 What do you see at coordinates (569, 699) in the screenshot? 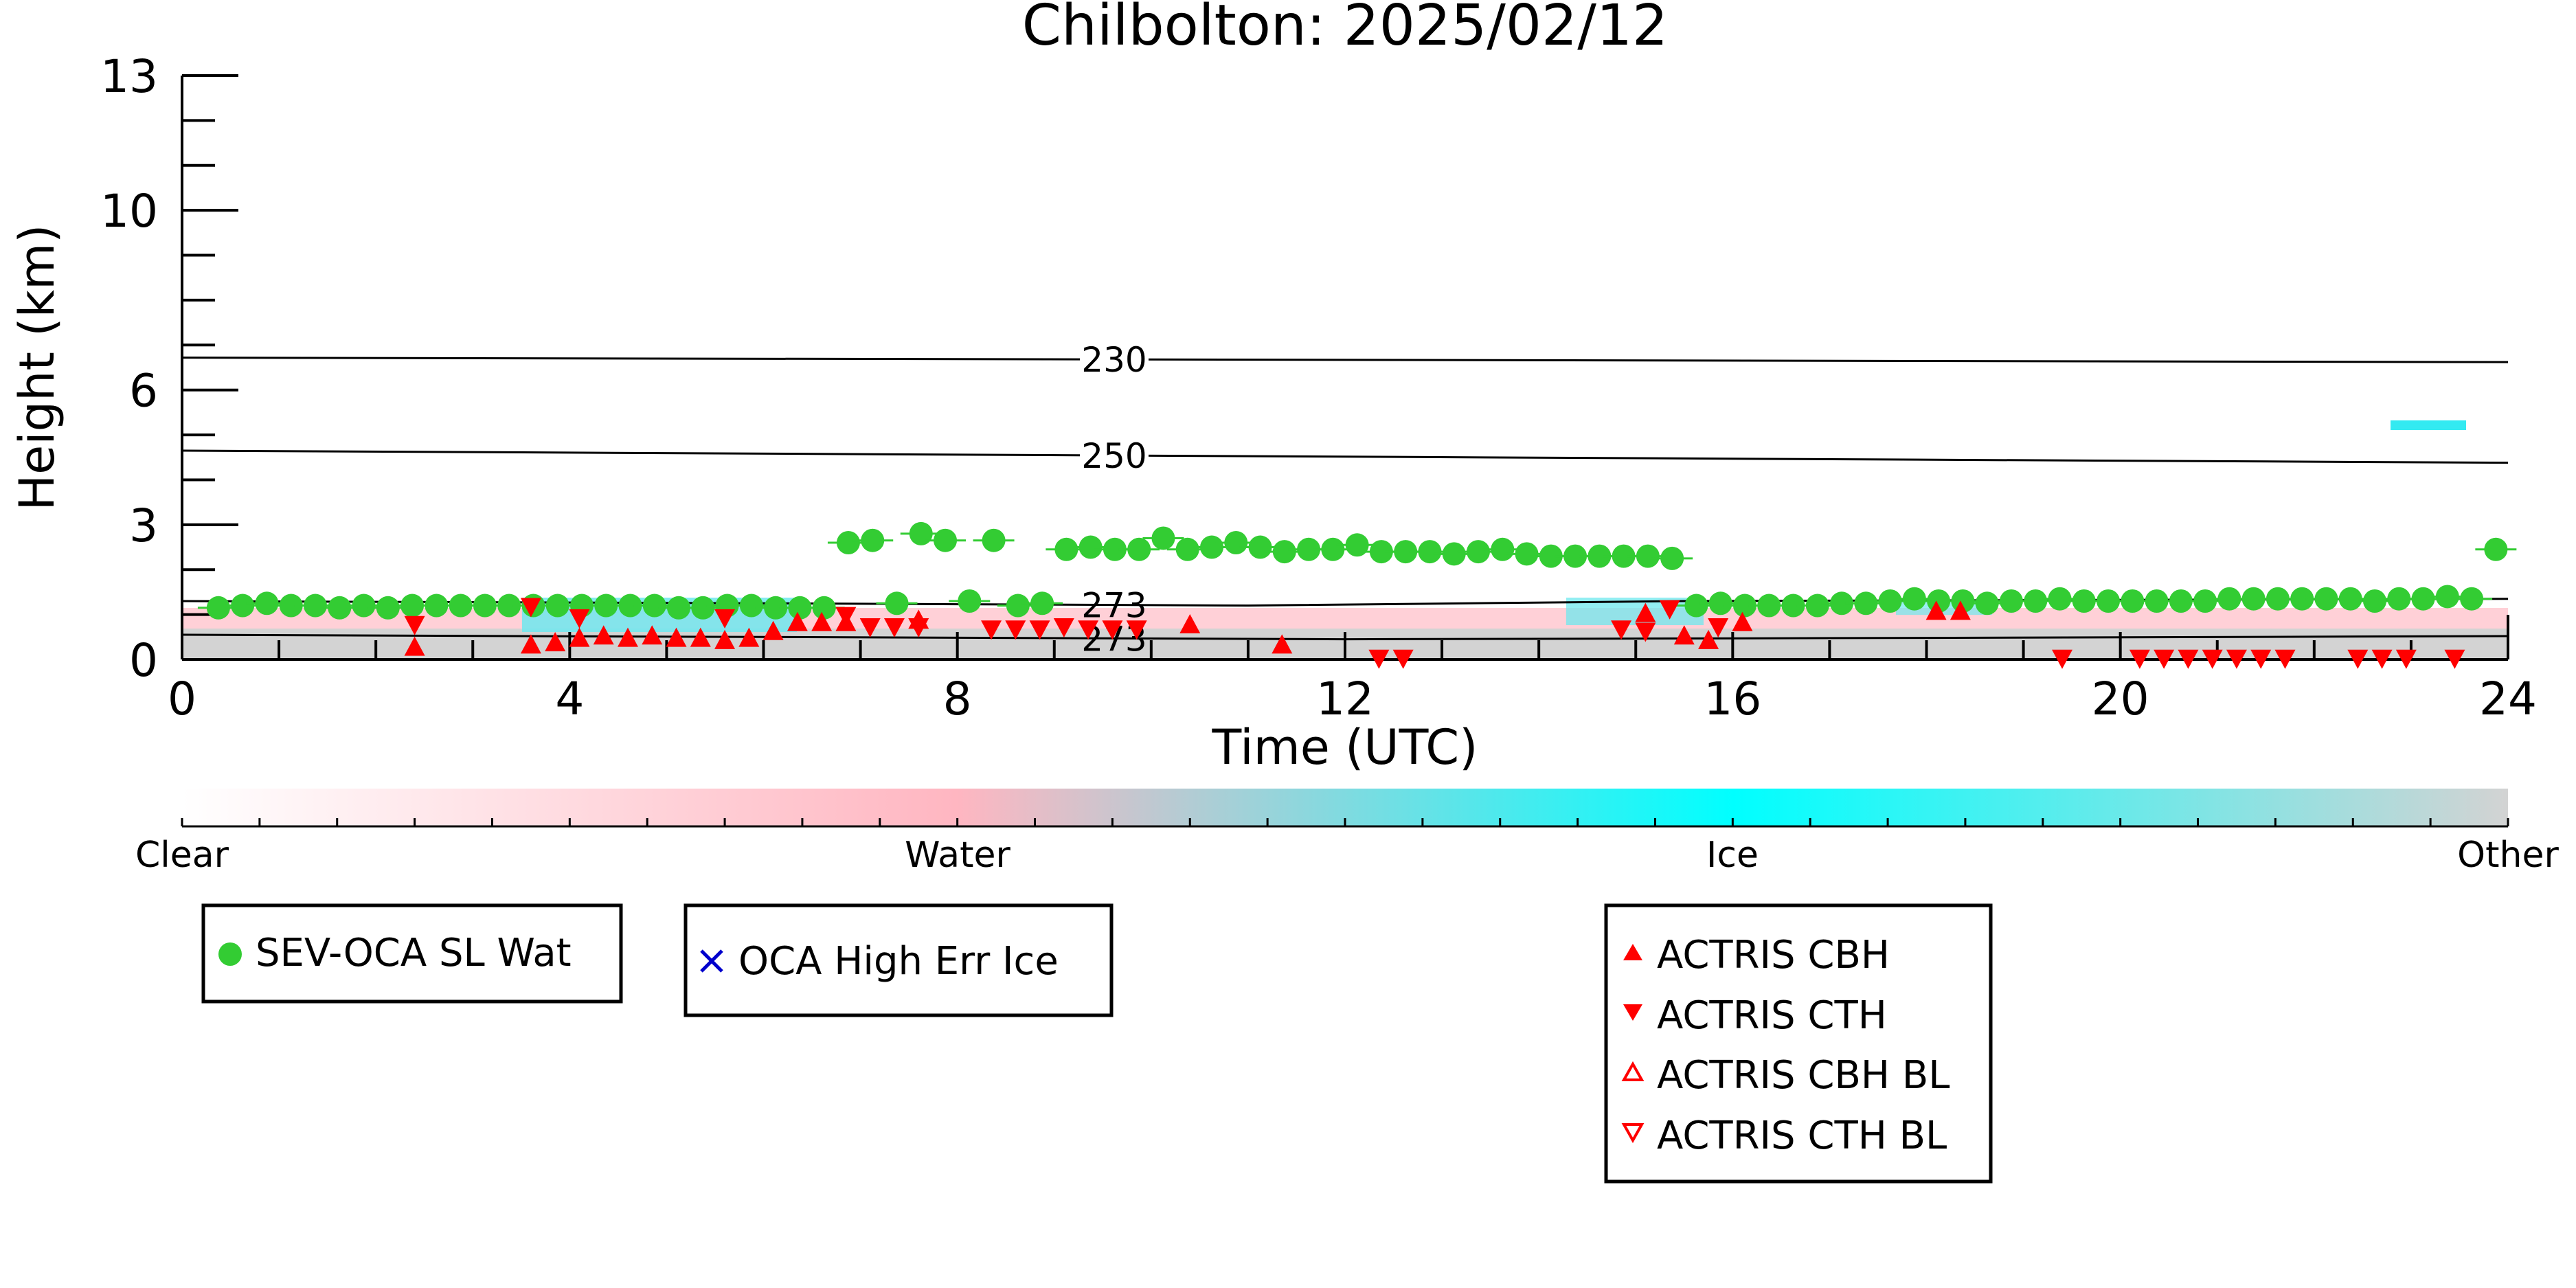
I see `x-tick-label: 4` at bounding box center [569, 699].